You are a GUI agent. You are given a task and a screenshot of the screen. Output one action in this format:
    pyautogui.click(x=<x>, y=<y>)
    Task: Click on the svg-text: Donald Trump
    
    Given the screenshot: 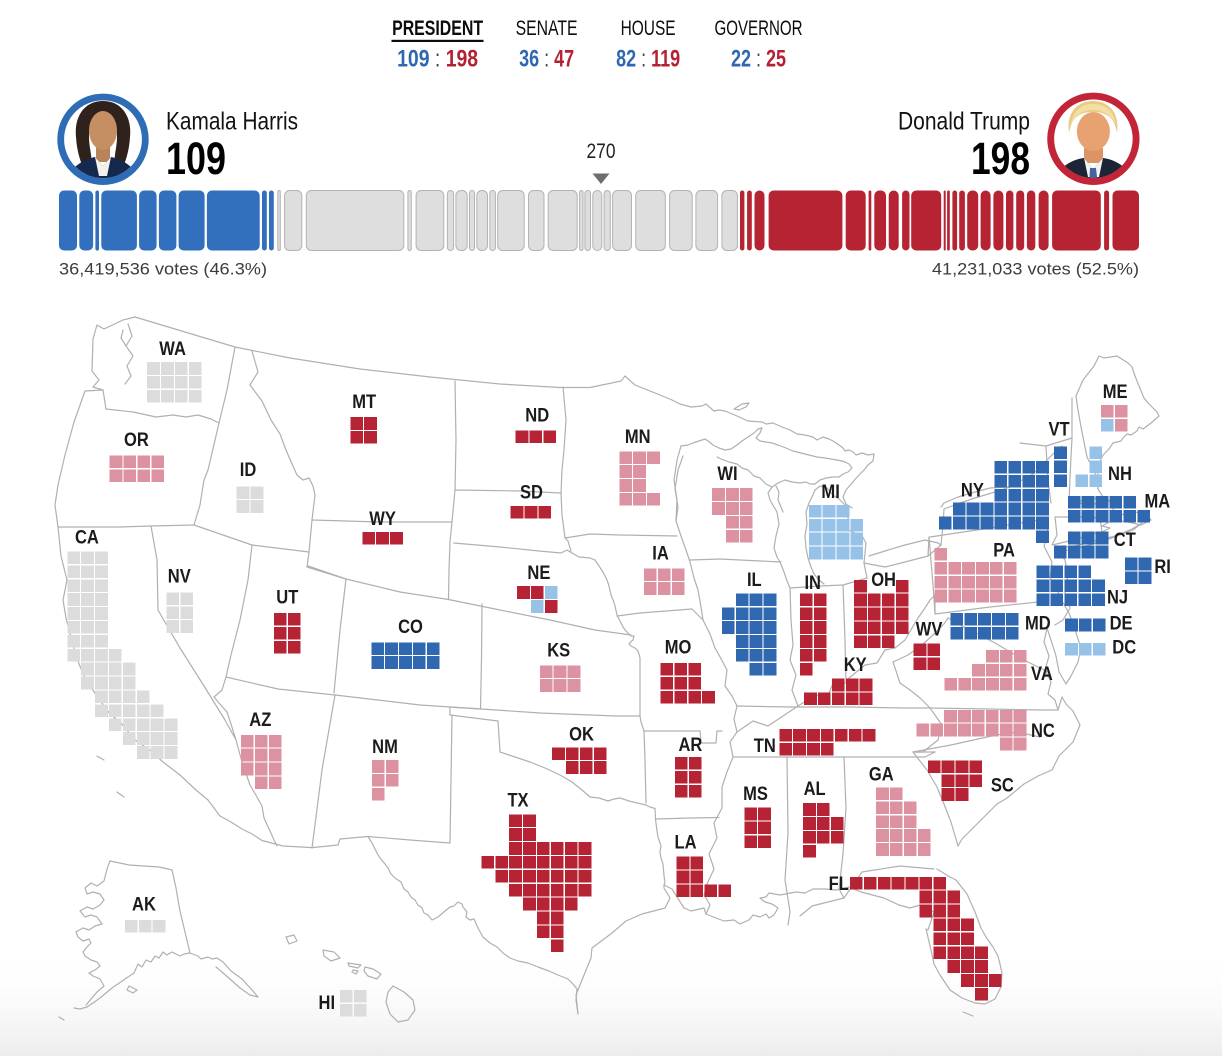 What is the action you would take?
    pyautogui.click(x=964, y=122)
    